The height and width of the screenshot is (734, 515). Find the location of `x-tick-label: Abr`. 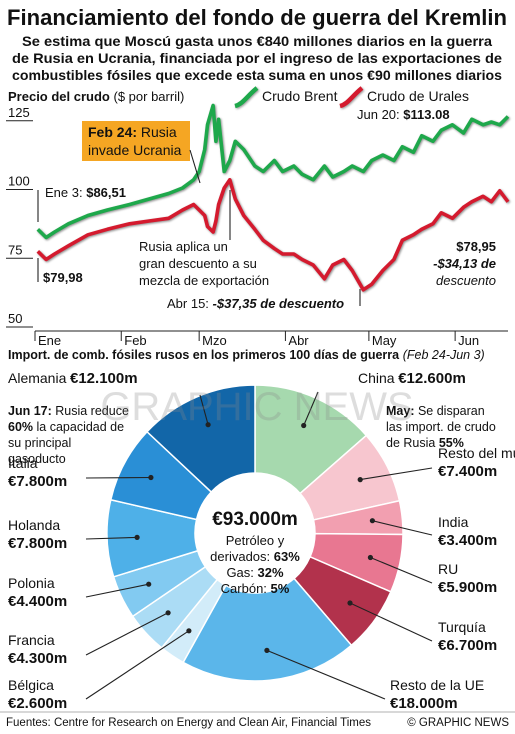

x-tick-label: Abr is located at coordinates (298, 340).